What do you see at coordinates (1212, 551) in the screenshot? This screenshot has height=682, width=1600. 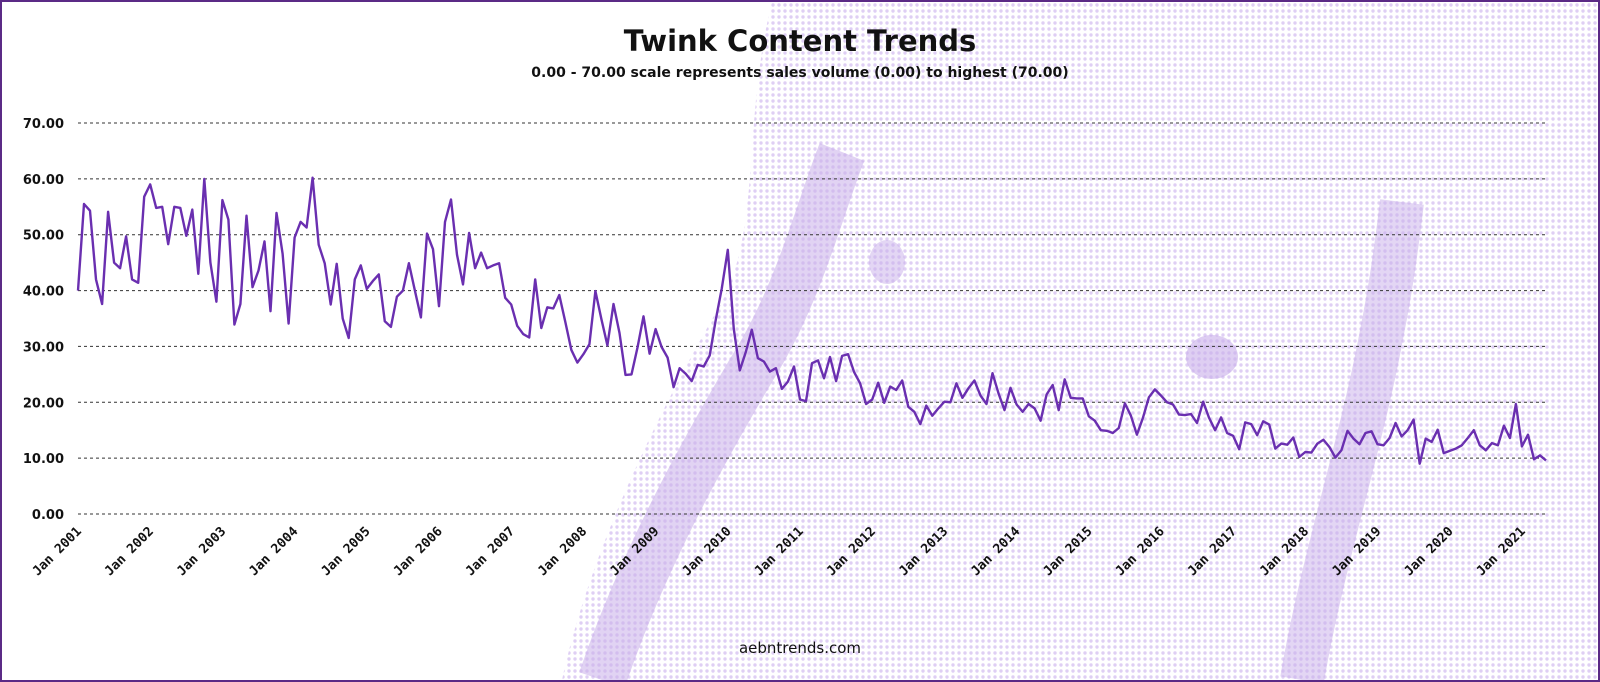 I see `x-tick-label: Jan 2017` at bounding box center [1212, 551].